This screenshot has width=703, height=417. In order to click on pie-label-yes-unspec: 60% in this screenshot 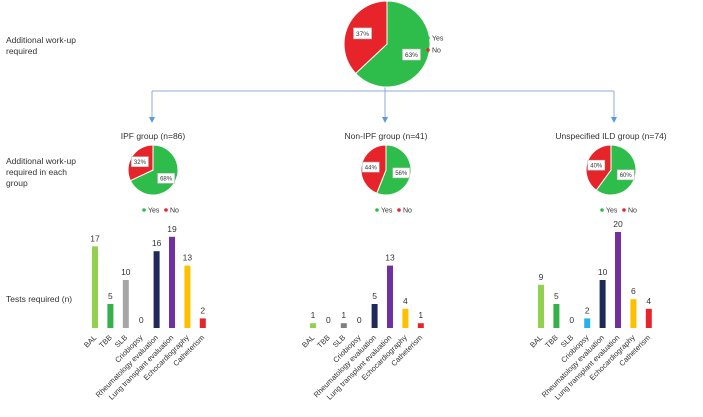, I will do `click(626, 176)`.